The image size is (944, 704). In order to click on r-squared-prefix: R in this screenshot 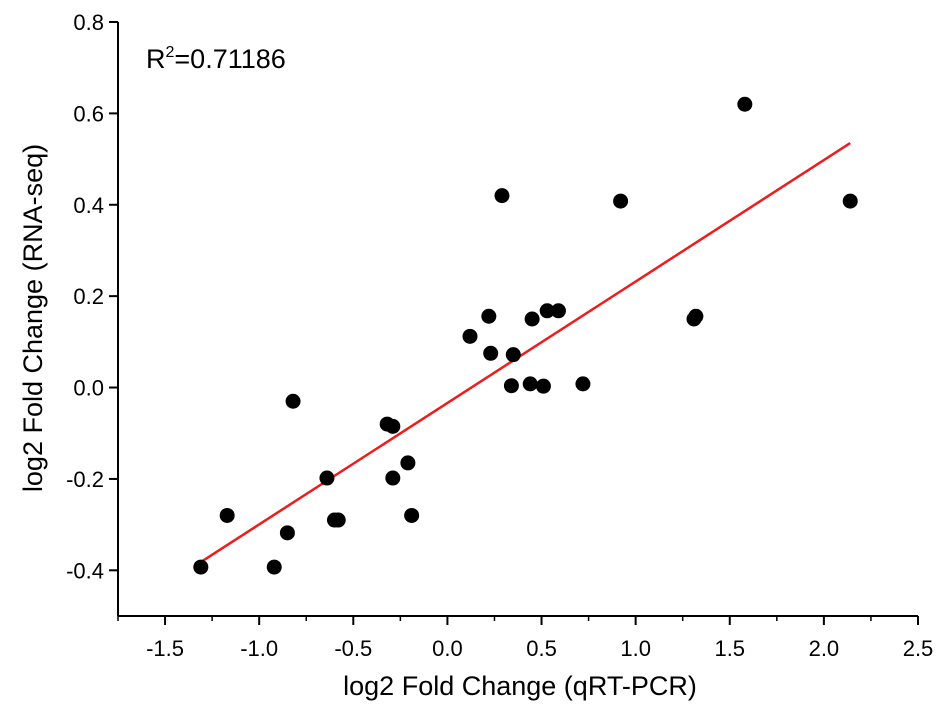, I will do `click(156, 59)`.